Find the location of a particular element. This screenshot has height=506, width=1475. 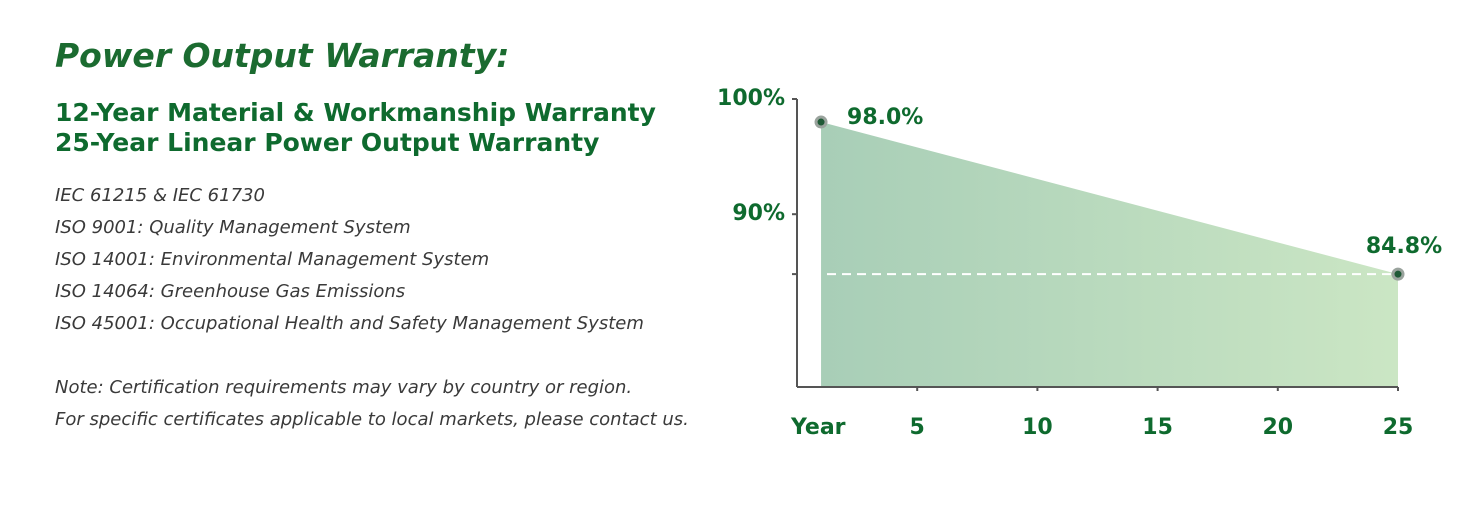

certification: IEC 61215 & IEC 61730 is located at coordinates (160, 195).